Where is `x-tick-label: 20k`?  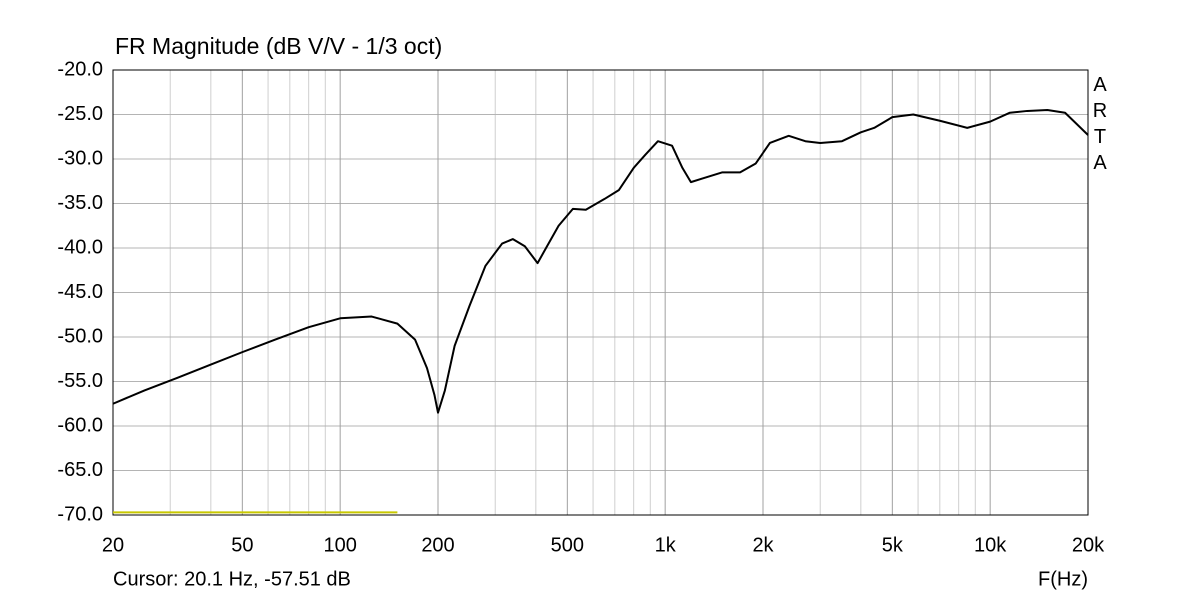
x-tick-label: 20k is located at coordinates (1088, 545).